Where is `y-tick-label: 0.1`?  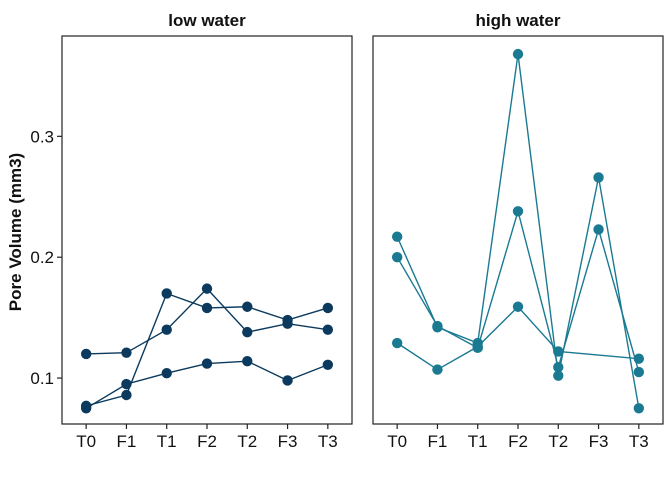 y-tick-label: 0.1 is located at coordinates (42, 378).